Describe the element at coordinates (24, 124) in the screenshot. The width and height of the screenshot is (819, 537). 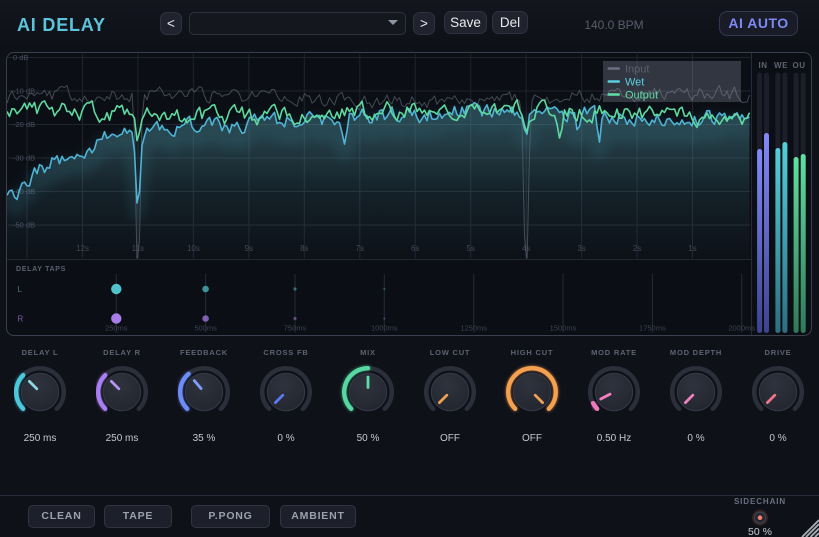
I see `svg-text: -20 dB` at that location.